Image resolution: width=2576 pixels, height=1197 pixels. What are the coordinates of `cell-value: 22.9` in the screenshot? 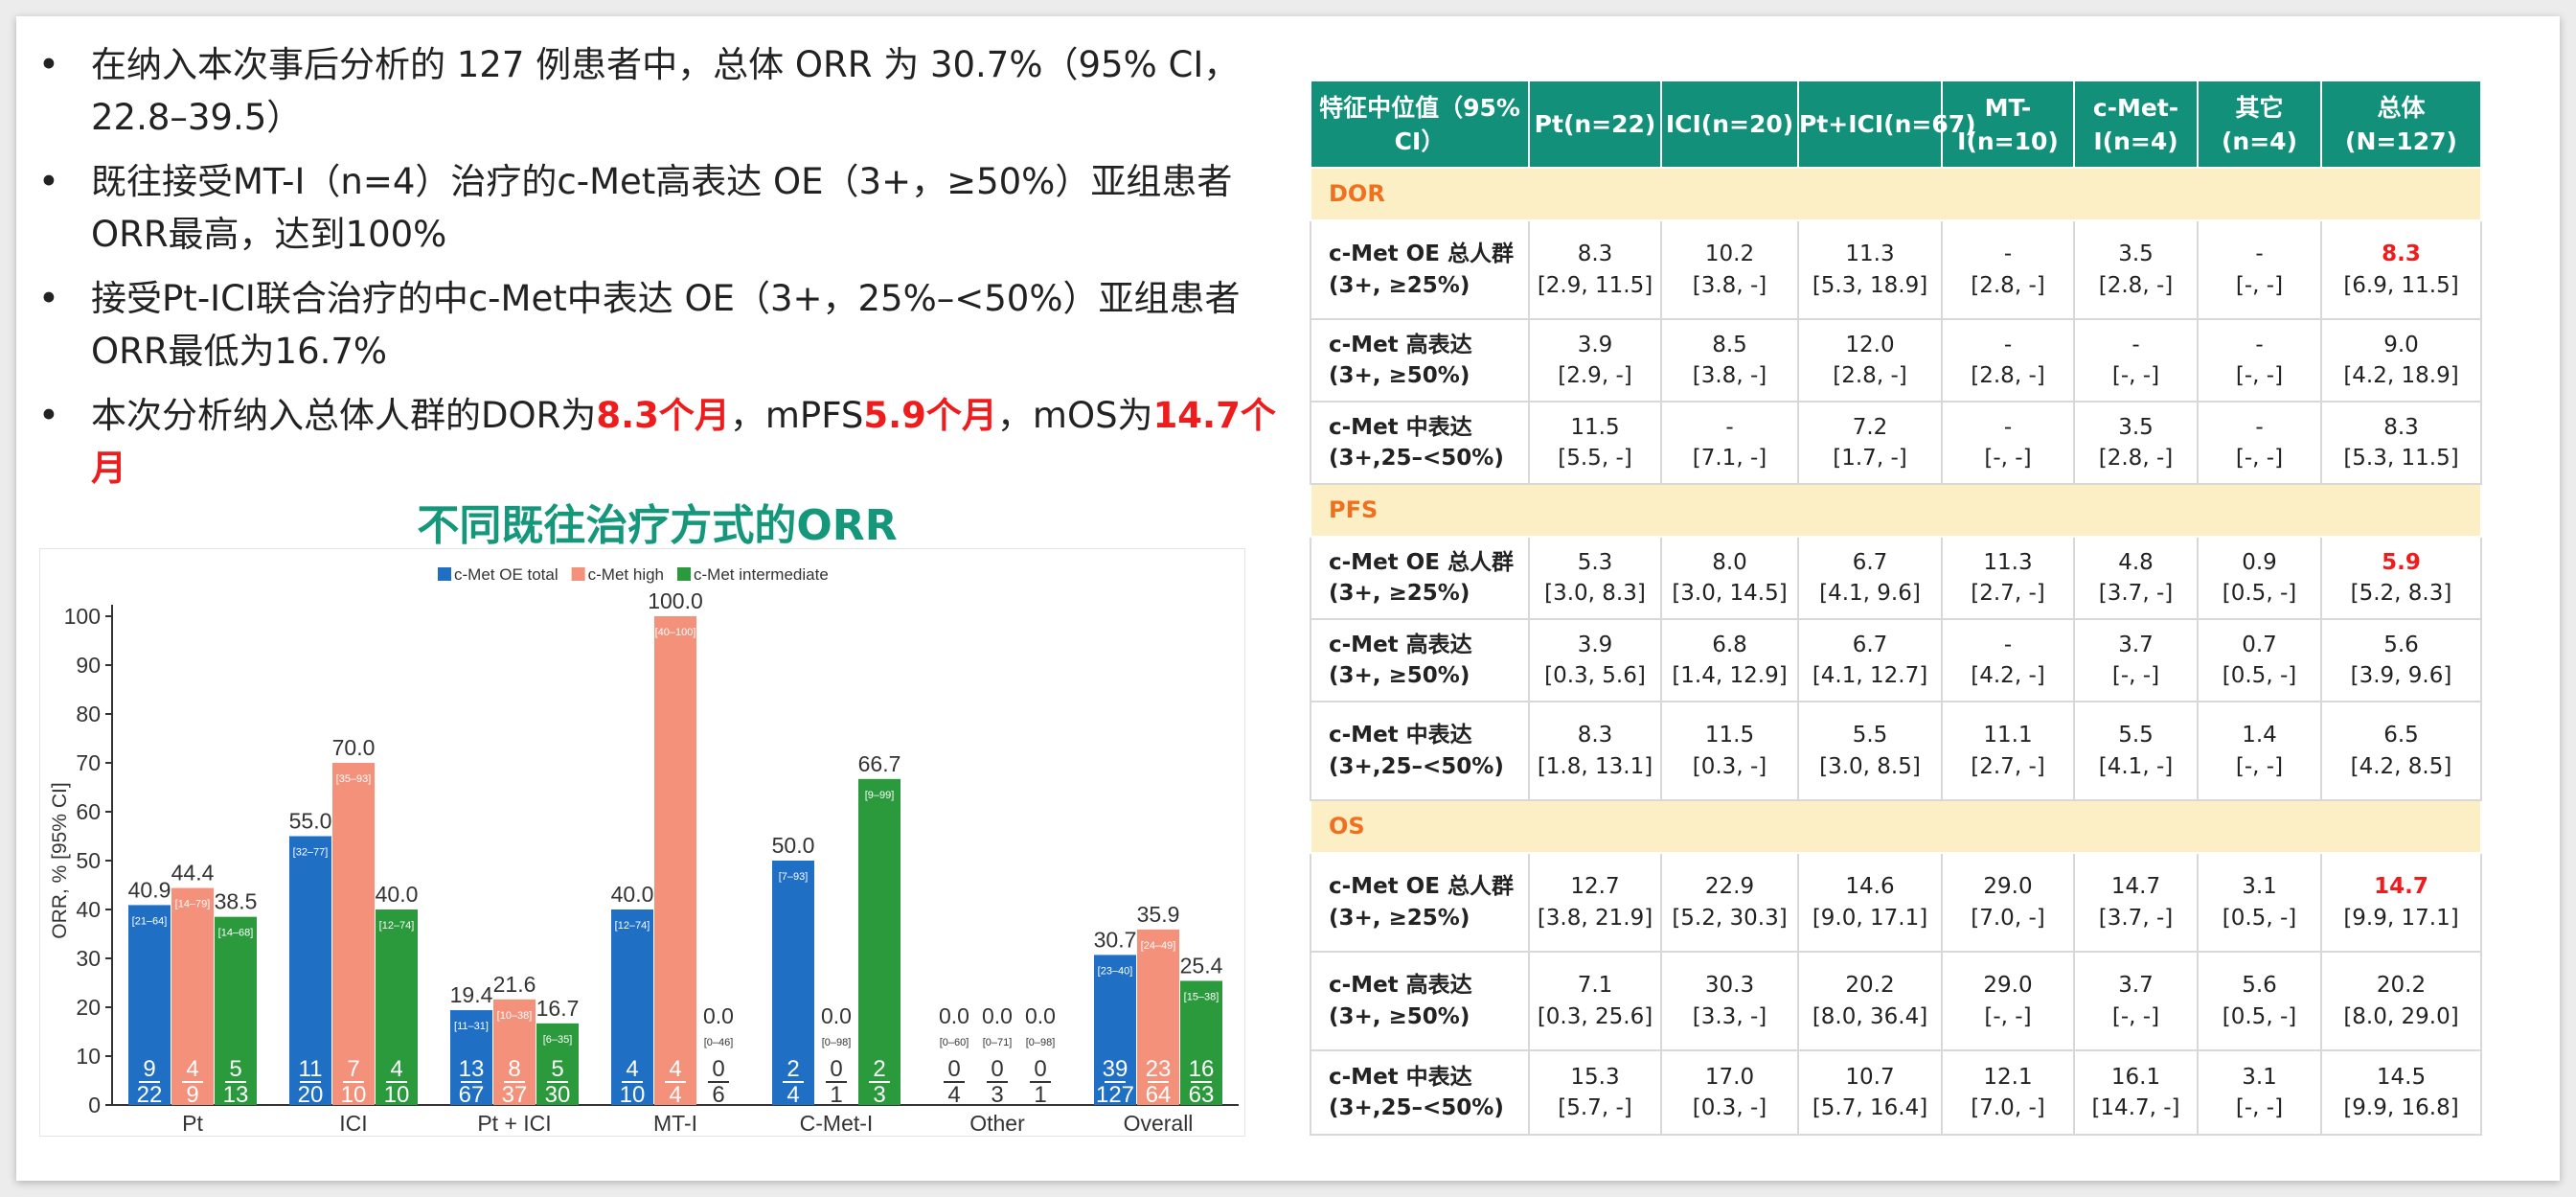 It's located at (1730, 887).